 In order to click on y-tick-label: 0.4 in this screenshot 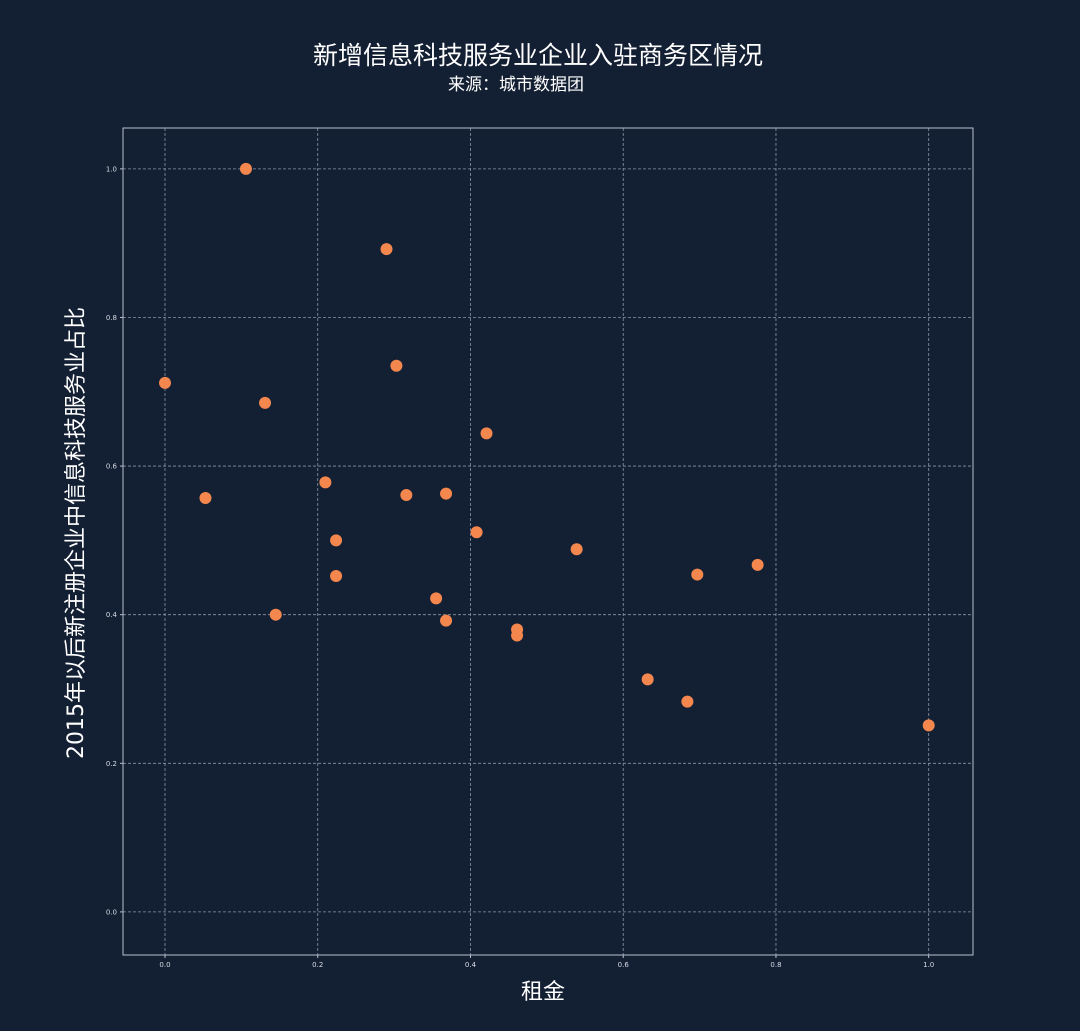, I will do `click(112, 615)`.